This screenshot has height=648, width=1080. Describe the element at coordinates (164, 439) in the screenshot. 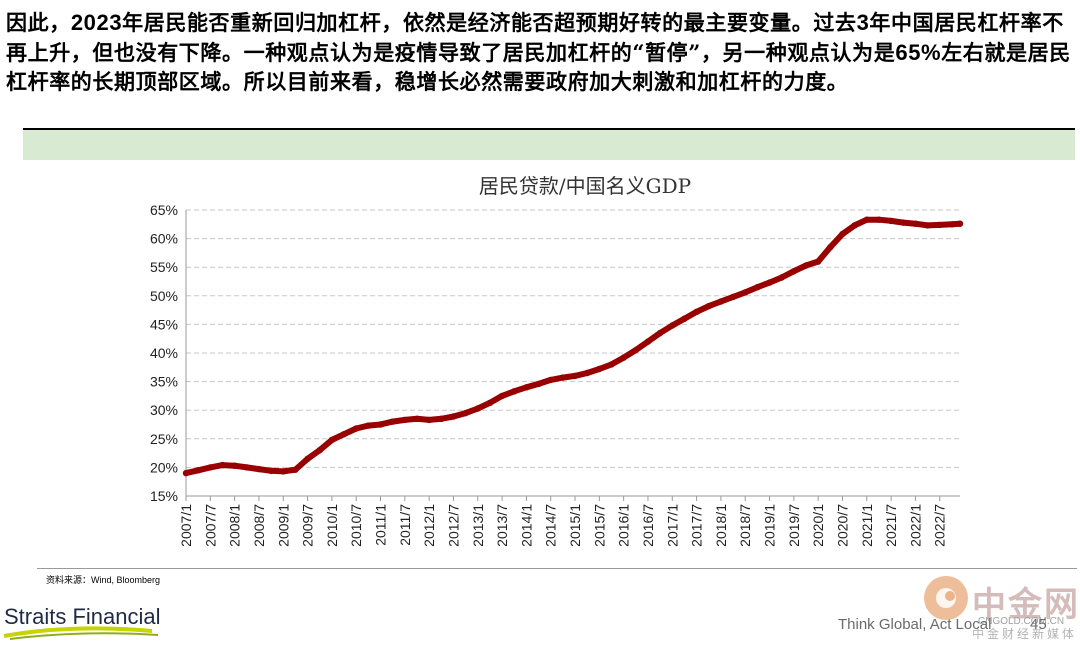

I see `y-tick-label: 25%` at that location.